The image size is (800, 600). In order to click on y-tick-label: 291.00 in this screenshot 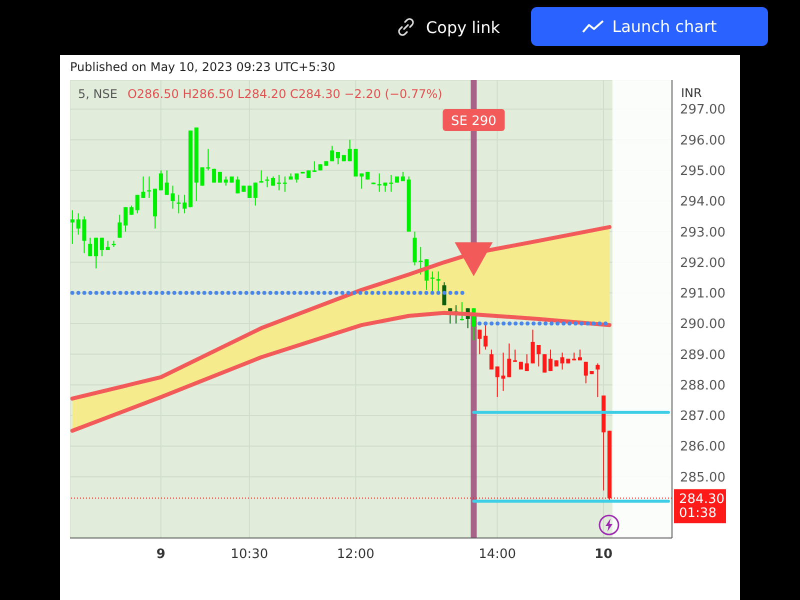, I will do `click(703, 294)`.